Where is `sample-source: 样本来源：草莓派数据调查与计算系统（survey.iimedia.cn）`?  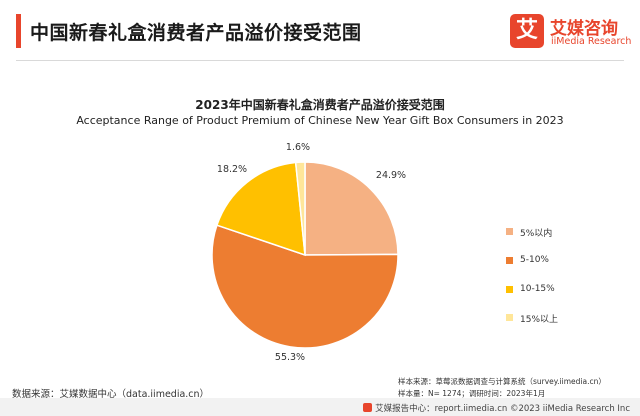
sample-source: 样本来源：草莓派数据调查与计算系统（survey.iimedia.cn） is located at coordinates (502, 381).